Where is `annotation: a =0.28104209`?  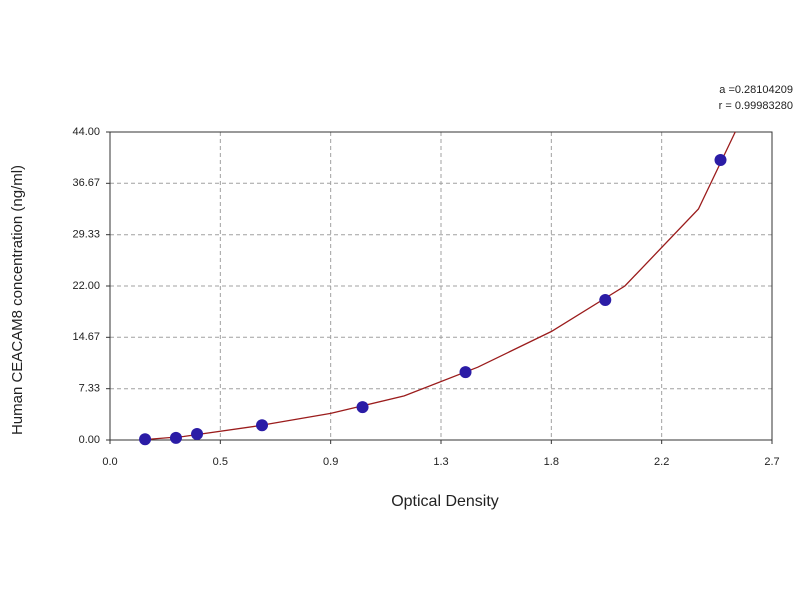
annotation: a =0.28104209 is located at coordinates (756, 90).